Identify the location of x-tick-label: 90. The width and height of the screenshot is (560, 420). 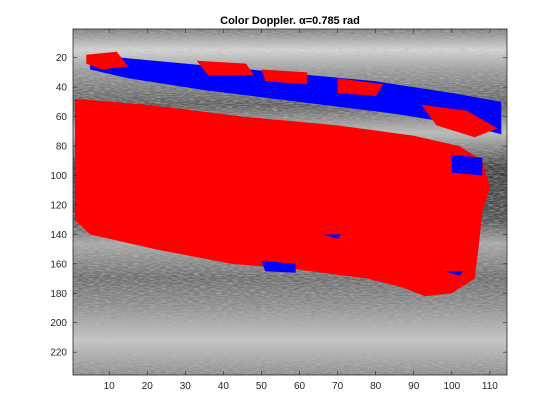
(414, 386).